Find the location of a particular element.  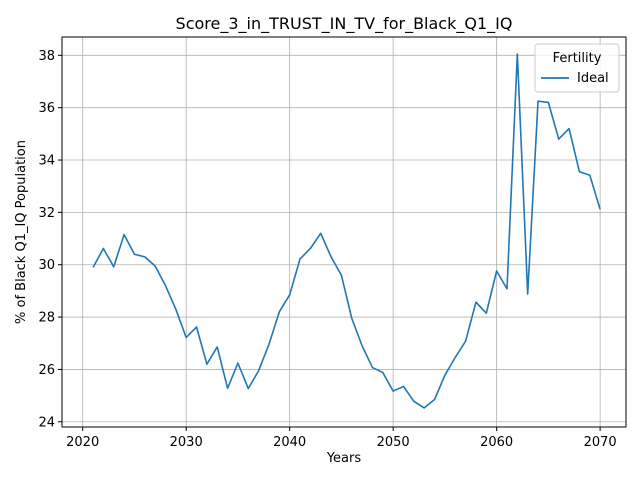

y-tick-label: 32 is located at coordinates (46, 213).